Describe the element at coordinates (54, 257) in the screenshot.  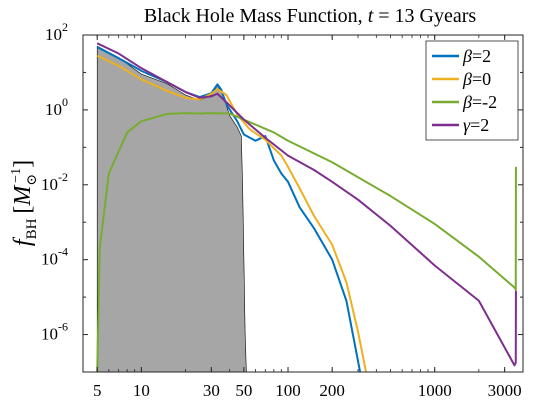
I see `y-tick-label: 10⁻⁴` at that location.